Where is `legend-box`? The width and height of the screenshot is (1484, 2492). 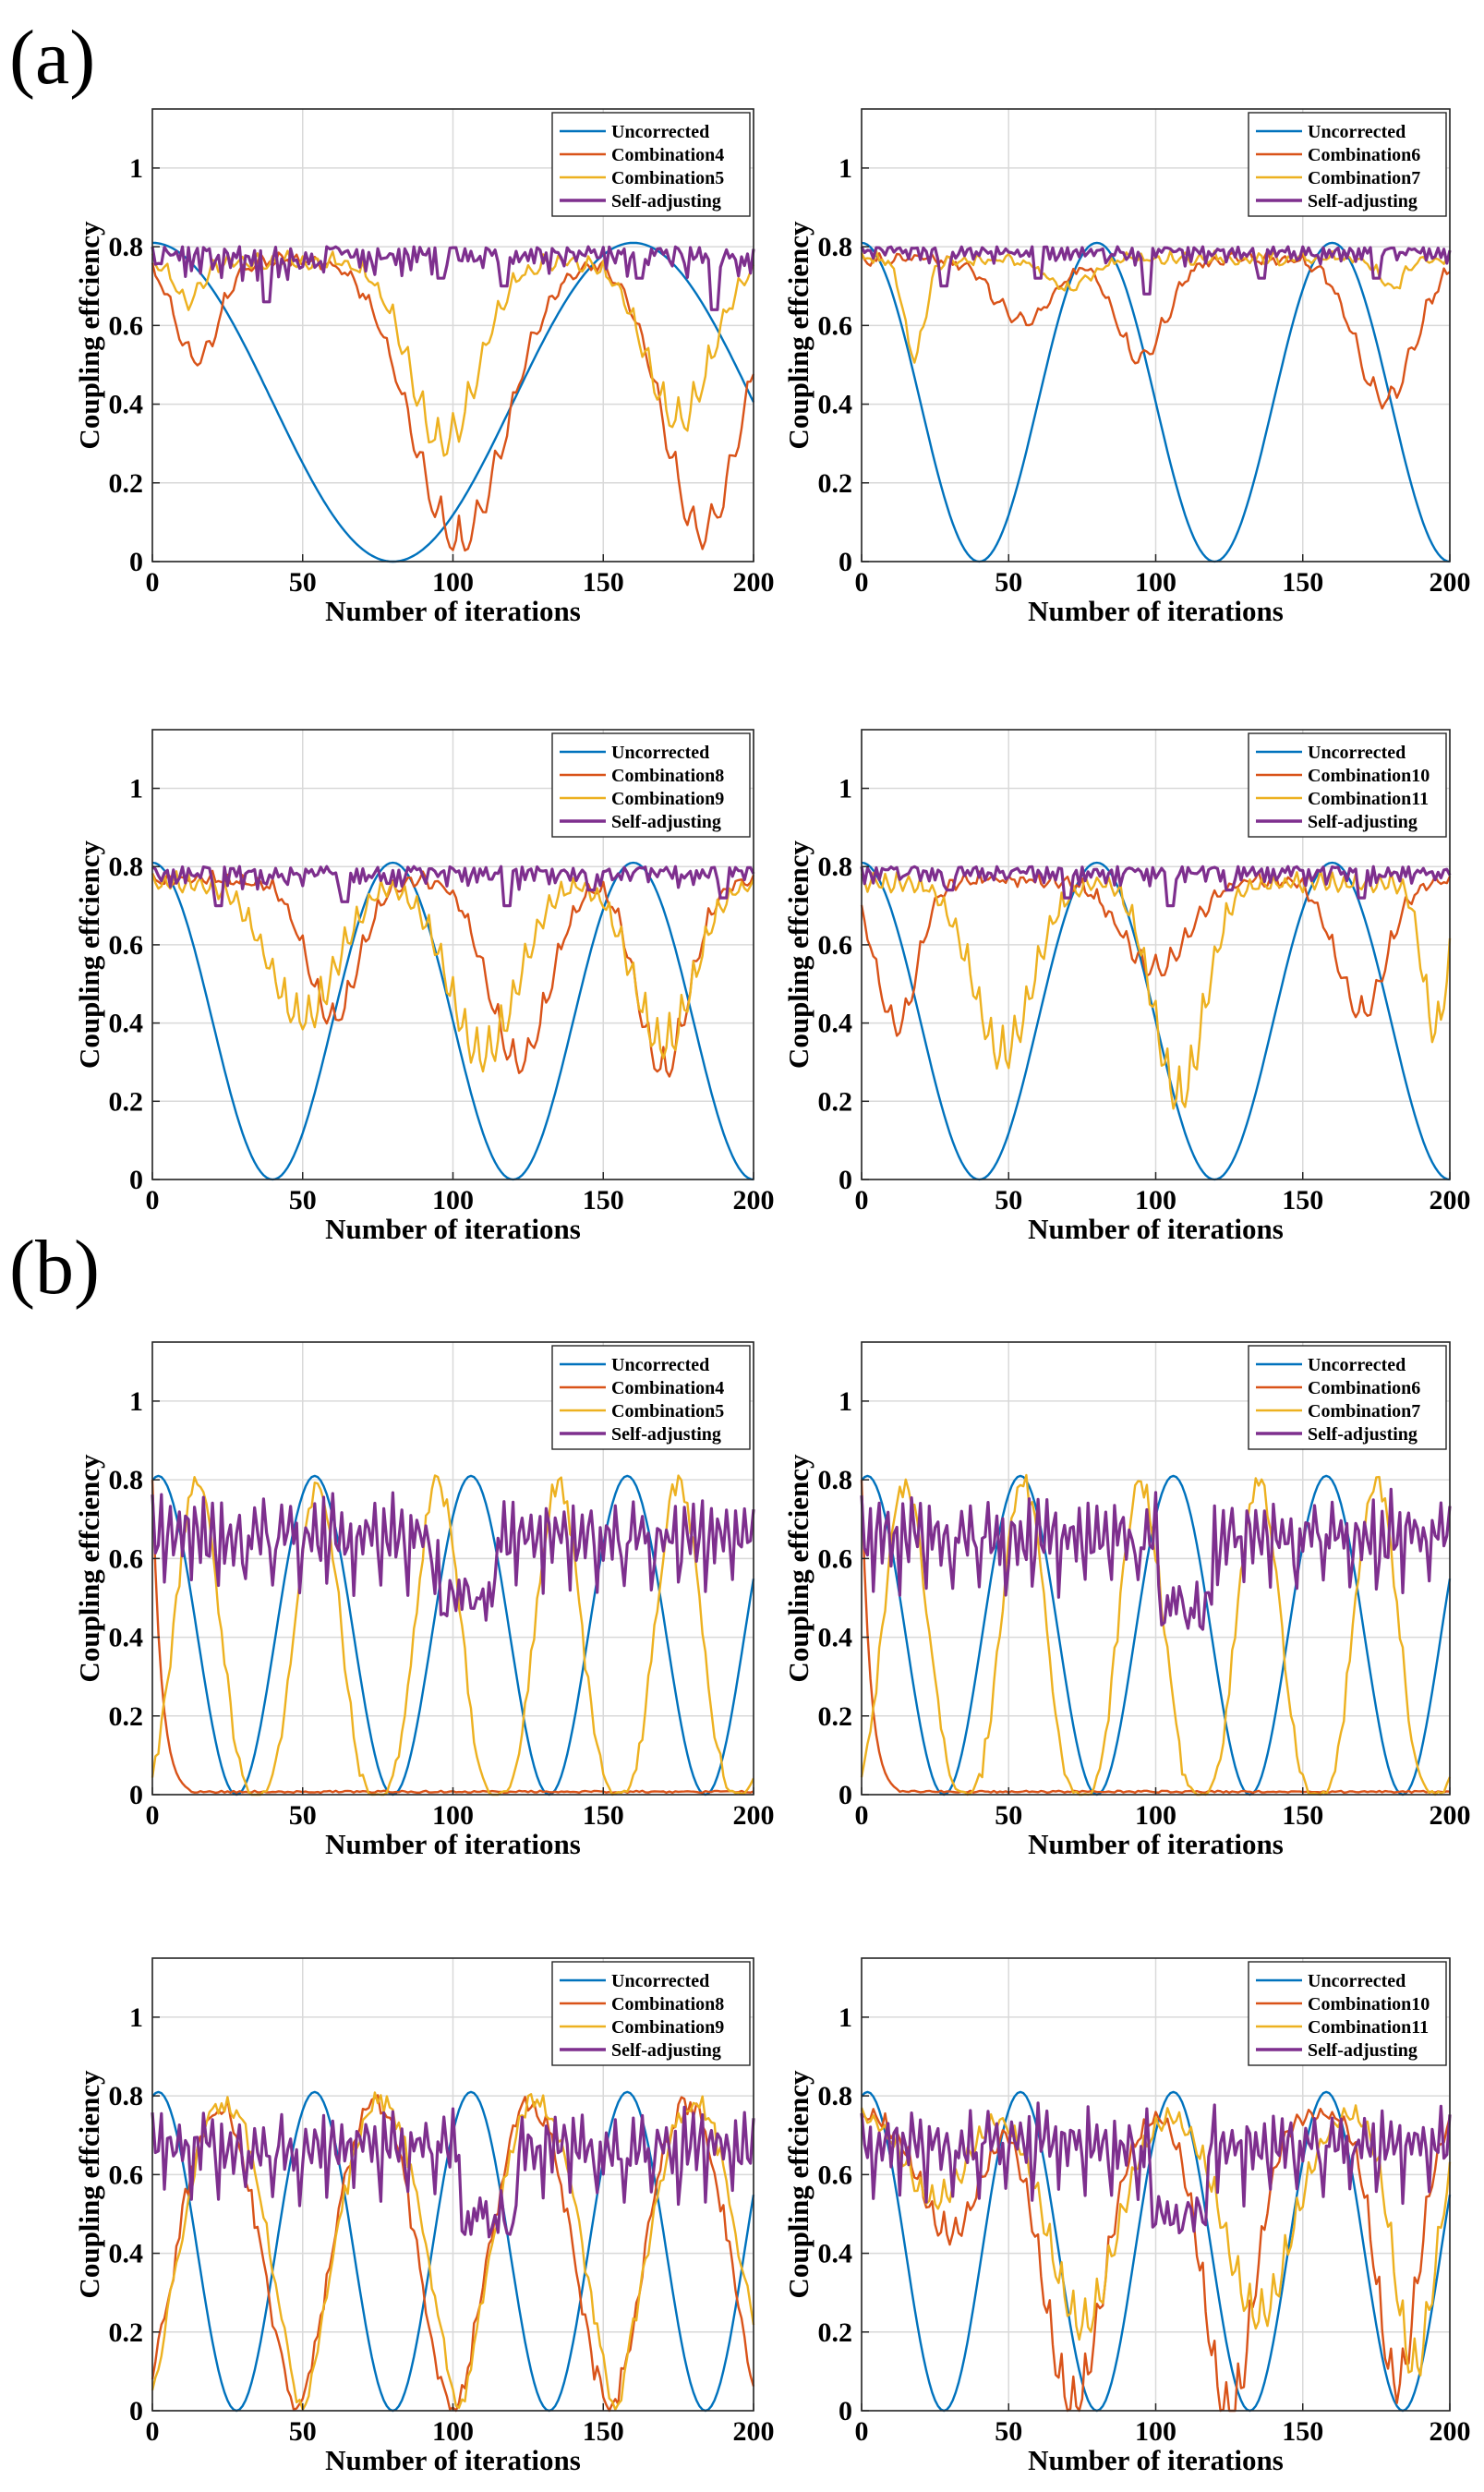 legend-box is located at coordinates (1347, 785).